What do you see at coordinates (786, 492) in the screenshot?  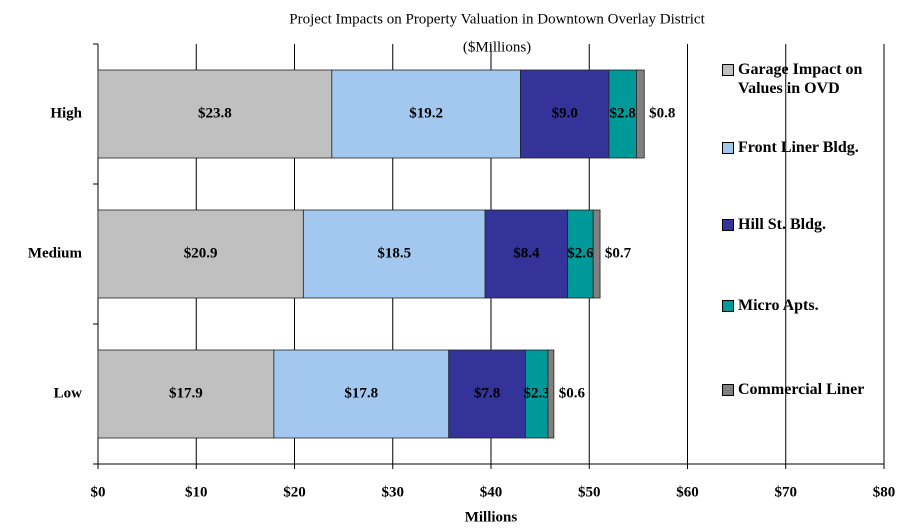 I see `x-tick-label: $70` at bounding box center [786, 492].